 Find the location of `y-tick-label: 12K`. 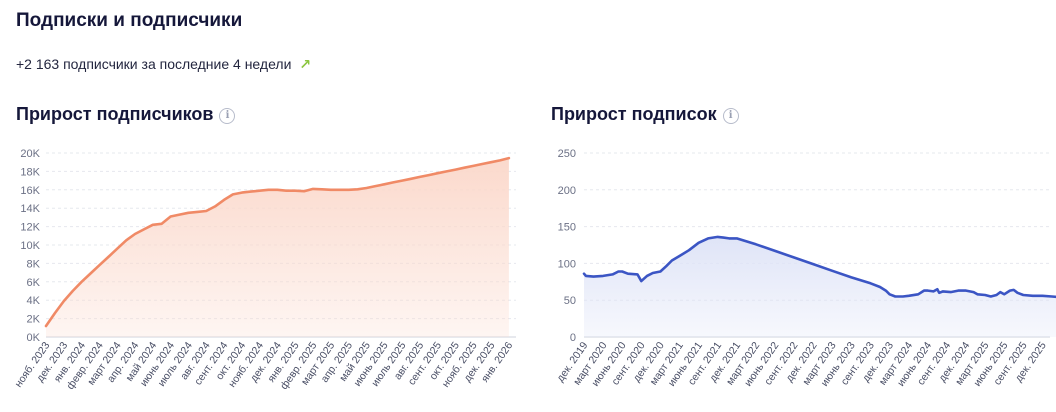

y-tick-label: 12K is located at coordinates (30, 228).